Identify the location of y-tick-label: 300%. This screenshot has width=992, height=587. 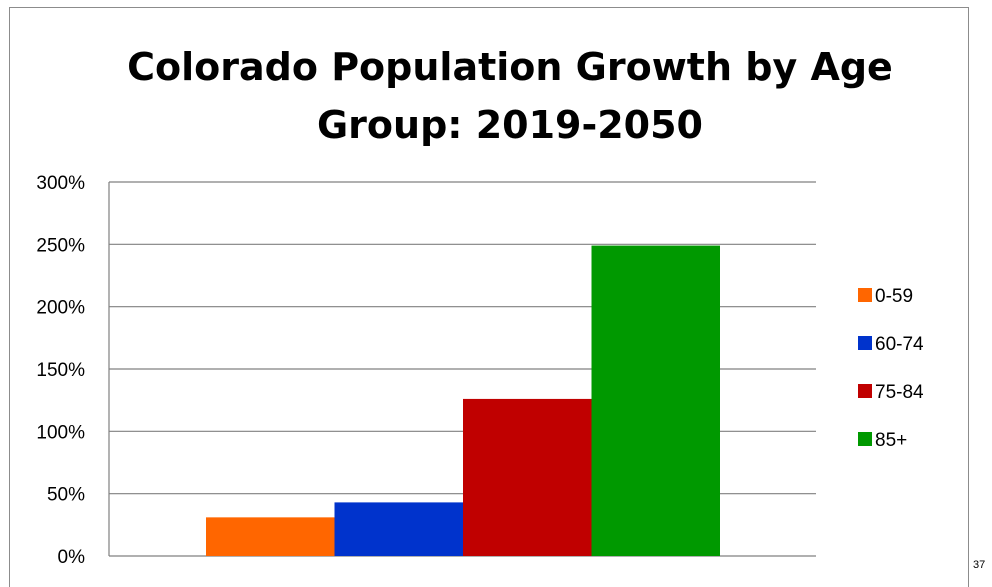
(60, 183).